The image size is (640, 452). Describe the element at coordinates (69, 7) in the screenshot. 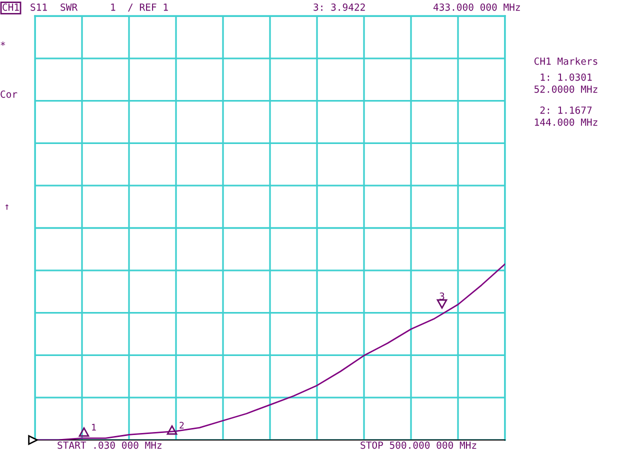

I see `text: SWR` at that location.